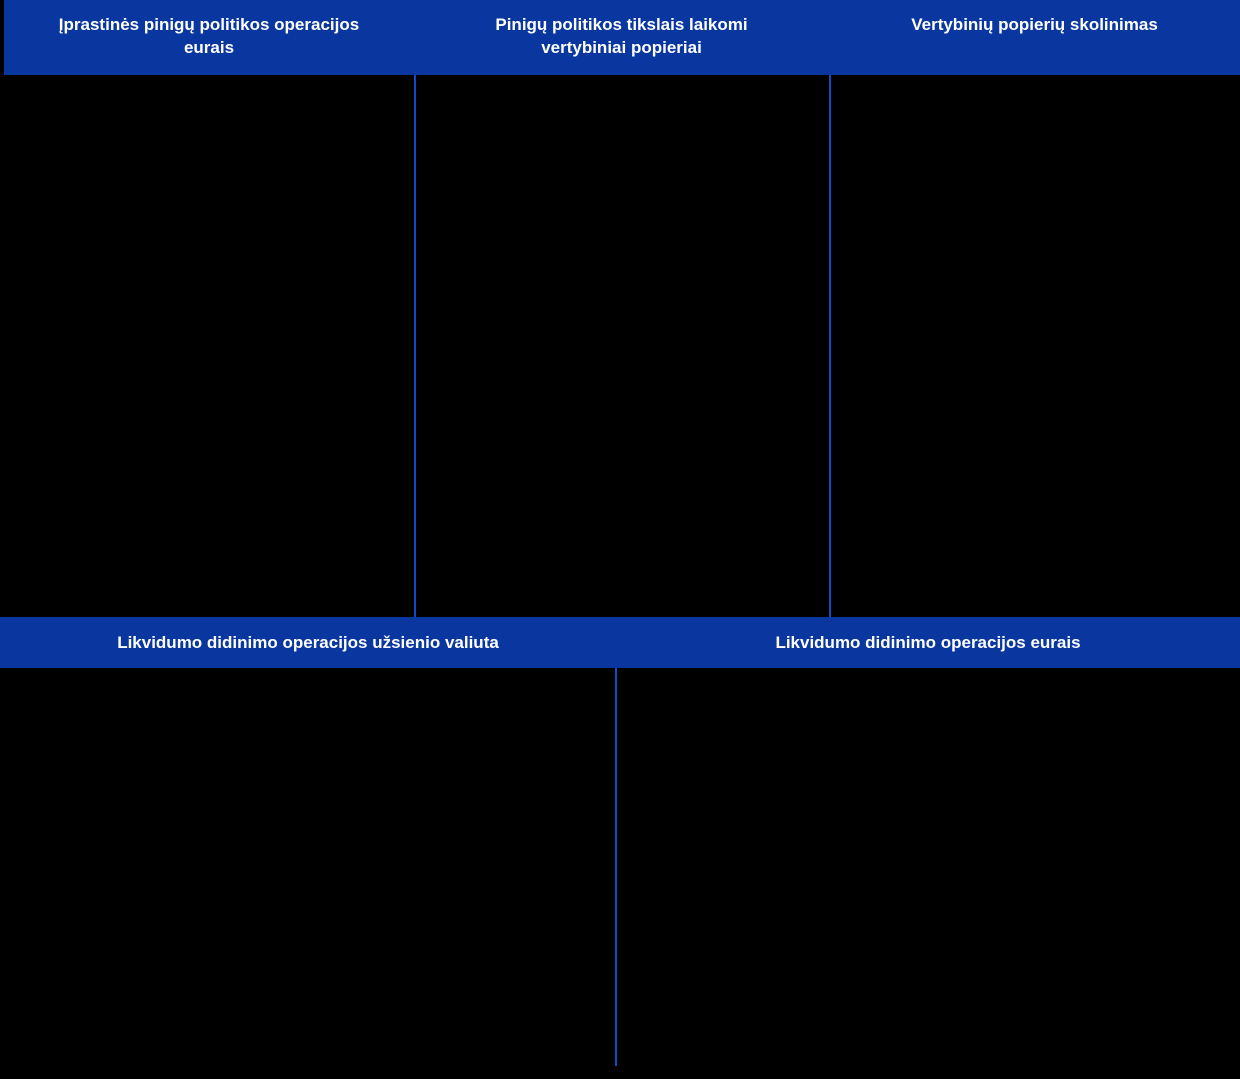 Image resolution: width=1240 pixels, height=1079 pixels. What do you see at coordinates (621, 47) in the screenshot?
I see `panel-title-line: vertybiniai popieriai` at bounding box center [621, 47].